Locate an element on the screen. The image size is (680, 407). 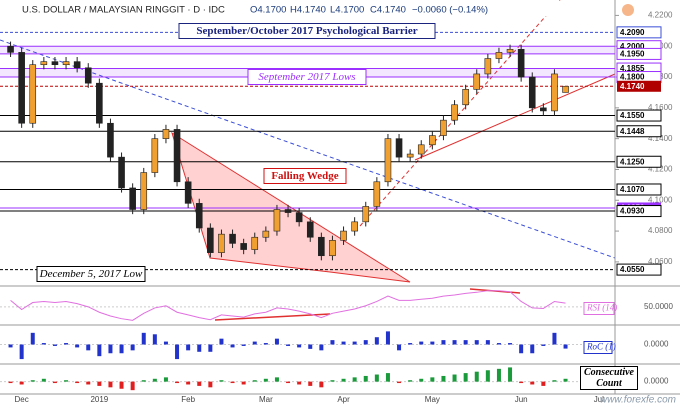
x-tick-label: Dec is located at coordinates (22, 399).